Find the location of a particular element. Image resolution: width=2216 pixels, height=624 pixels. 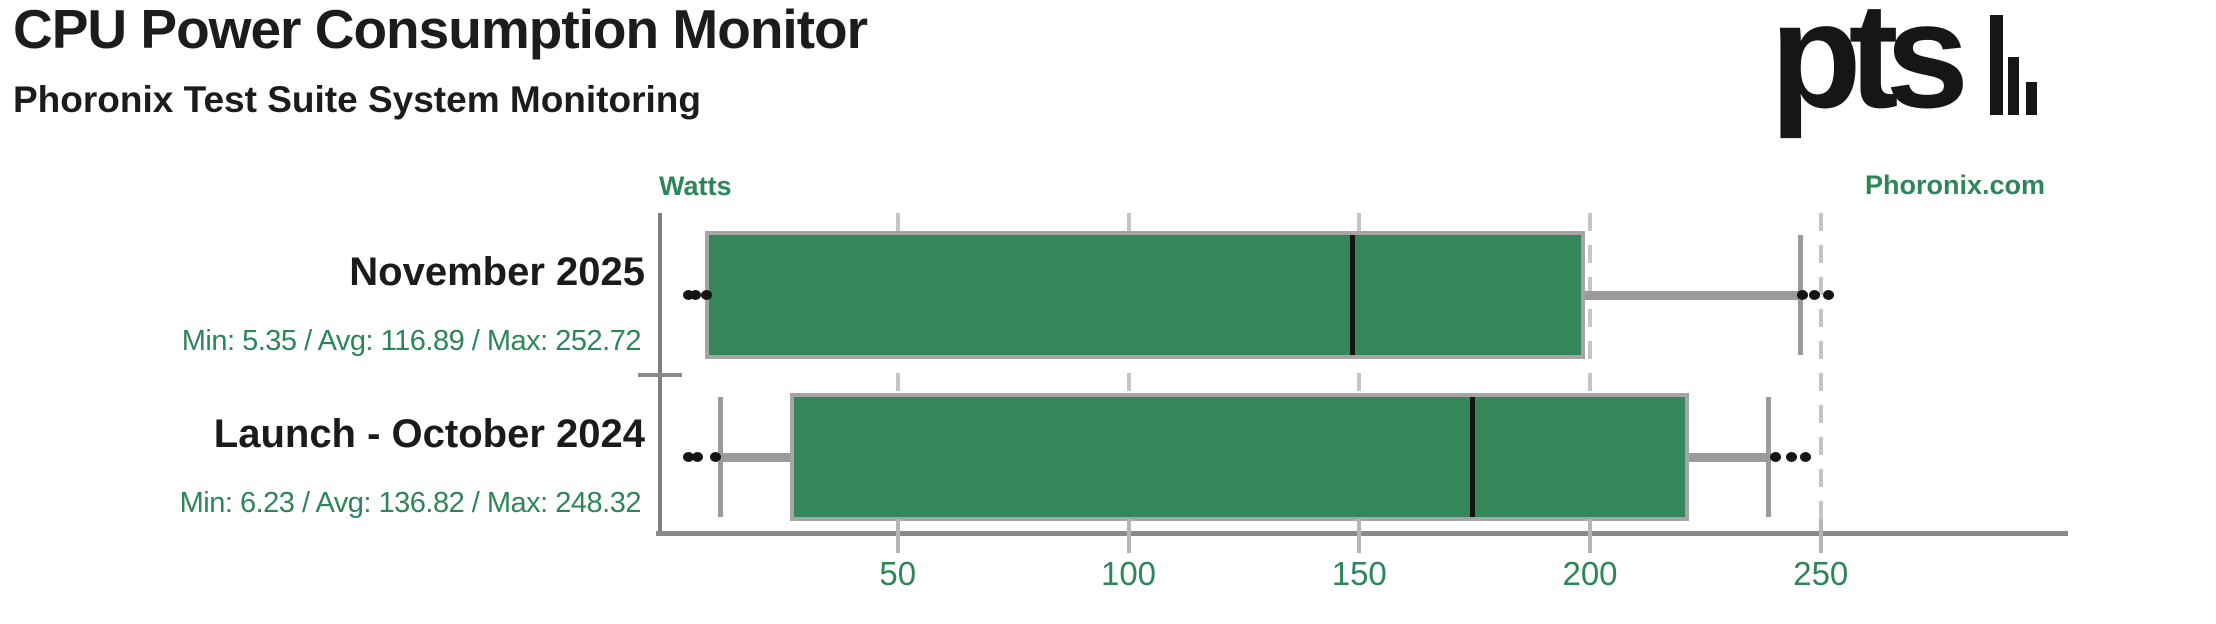

page-subtitle: Phoronix Test Suite System Monitoring is located at coordinates (357, 99).